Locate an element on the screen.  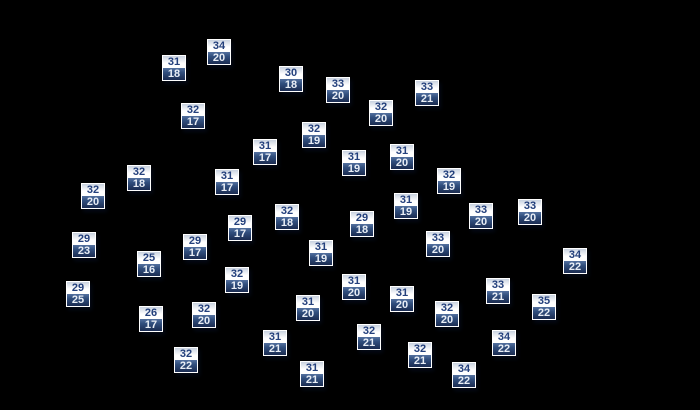
temp-marker: 25 16 is located at coordinates (149, 264).